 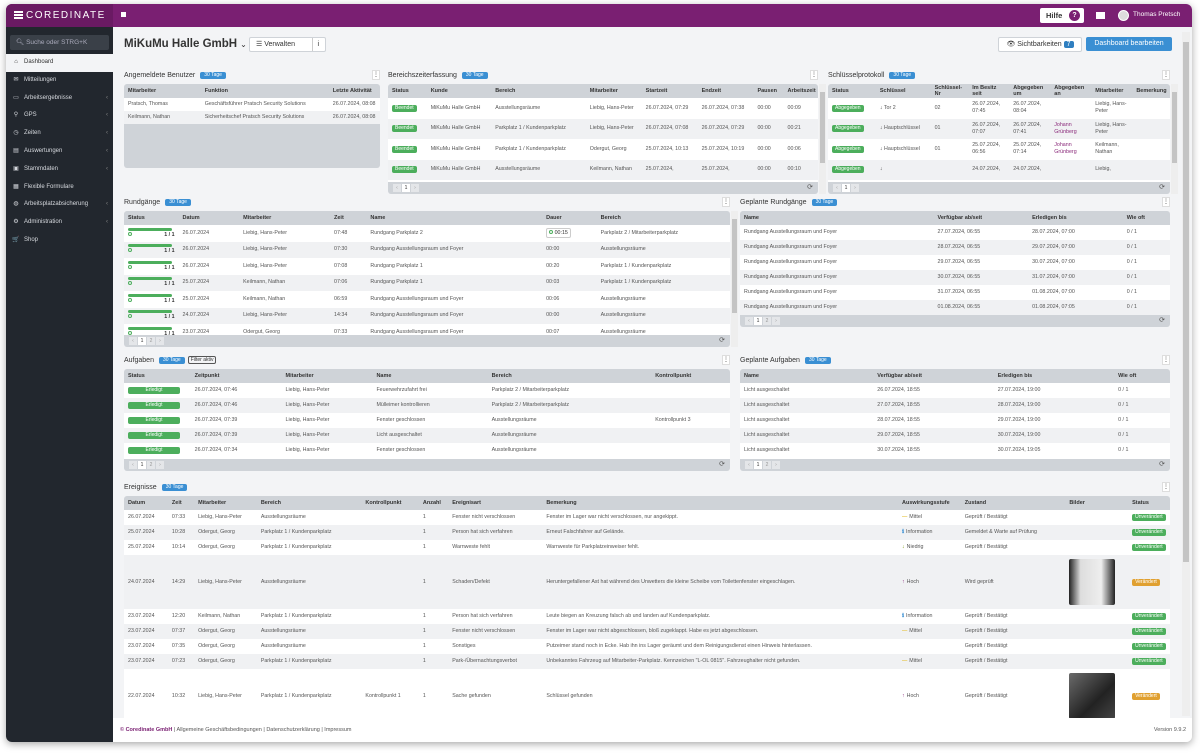 I want to click on mail-icon, so click(x=1100, y=15).